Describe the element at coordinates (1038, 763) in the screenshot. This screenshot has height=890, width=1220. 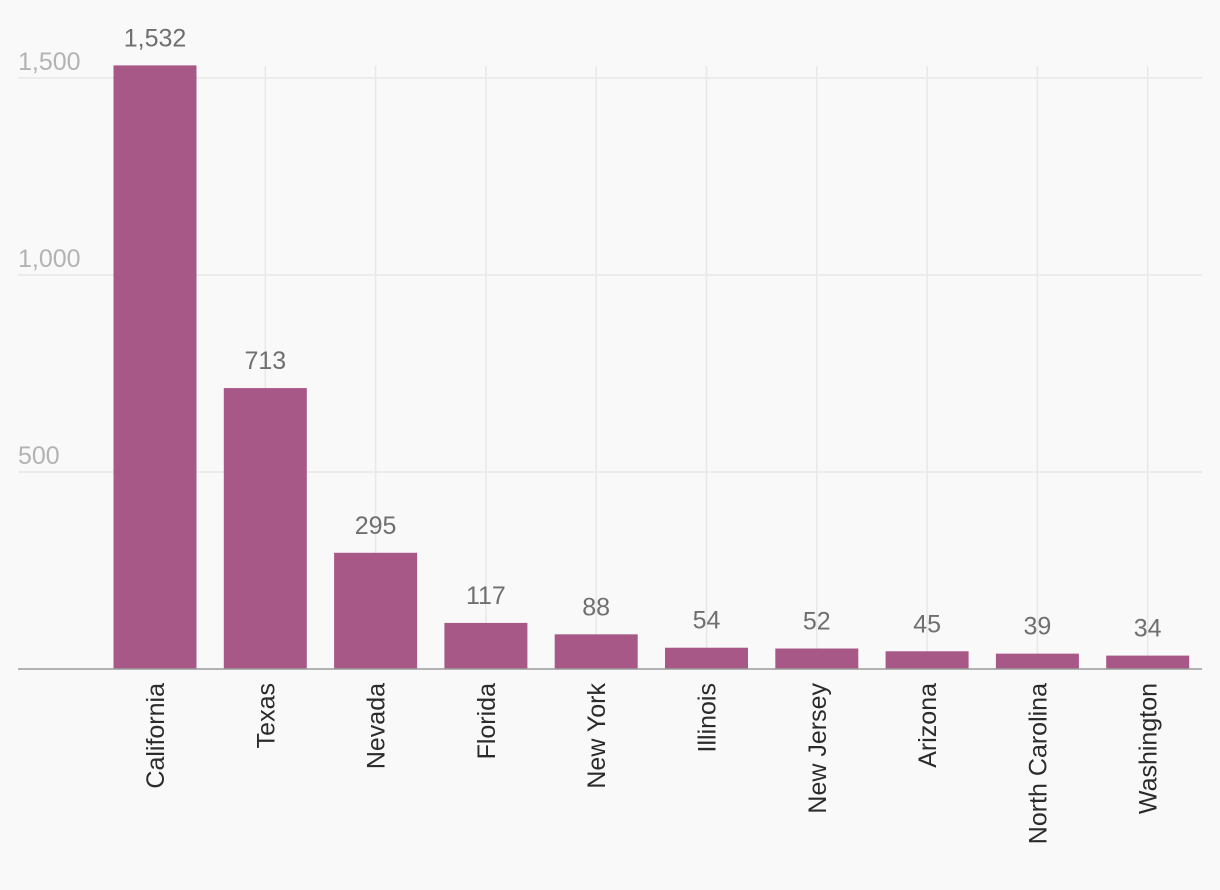
I see `x-tick-label: North Carolina` at that location.